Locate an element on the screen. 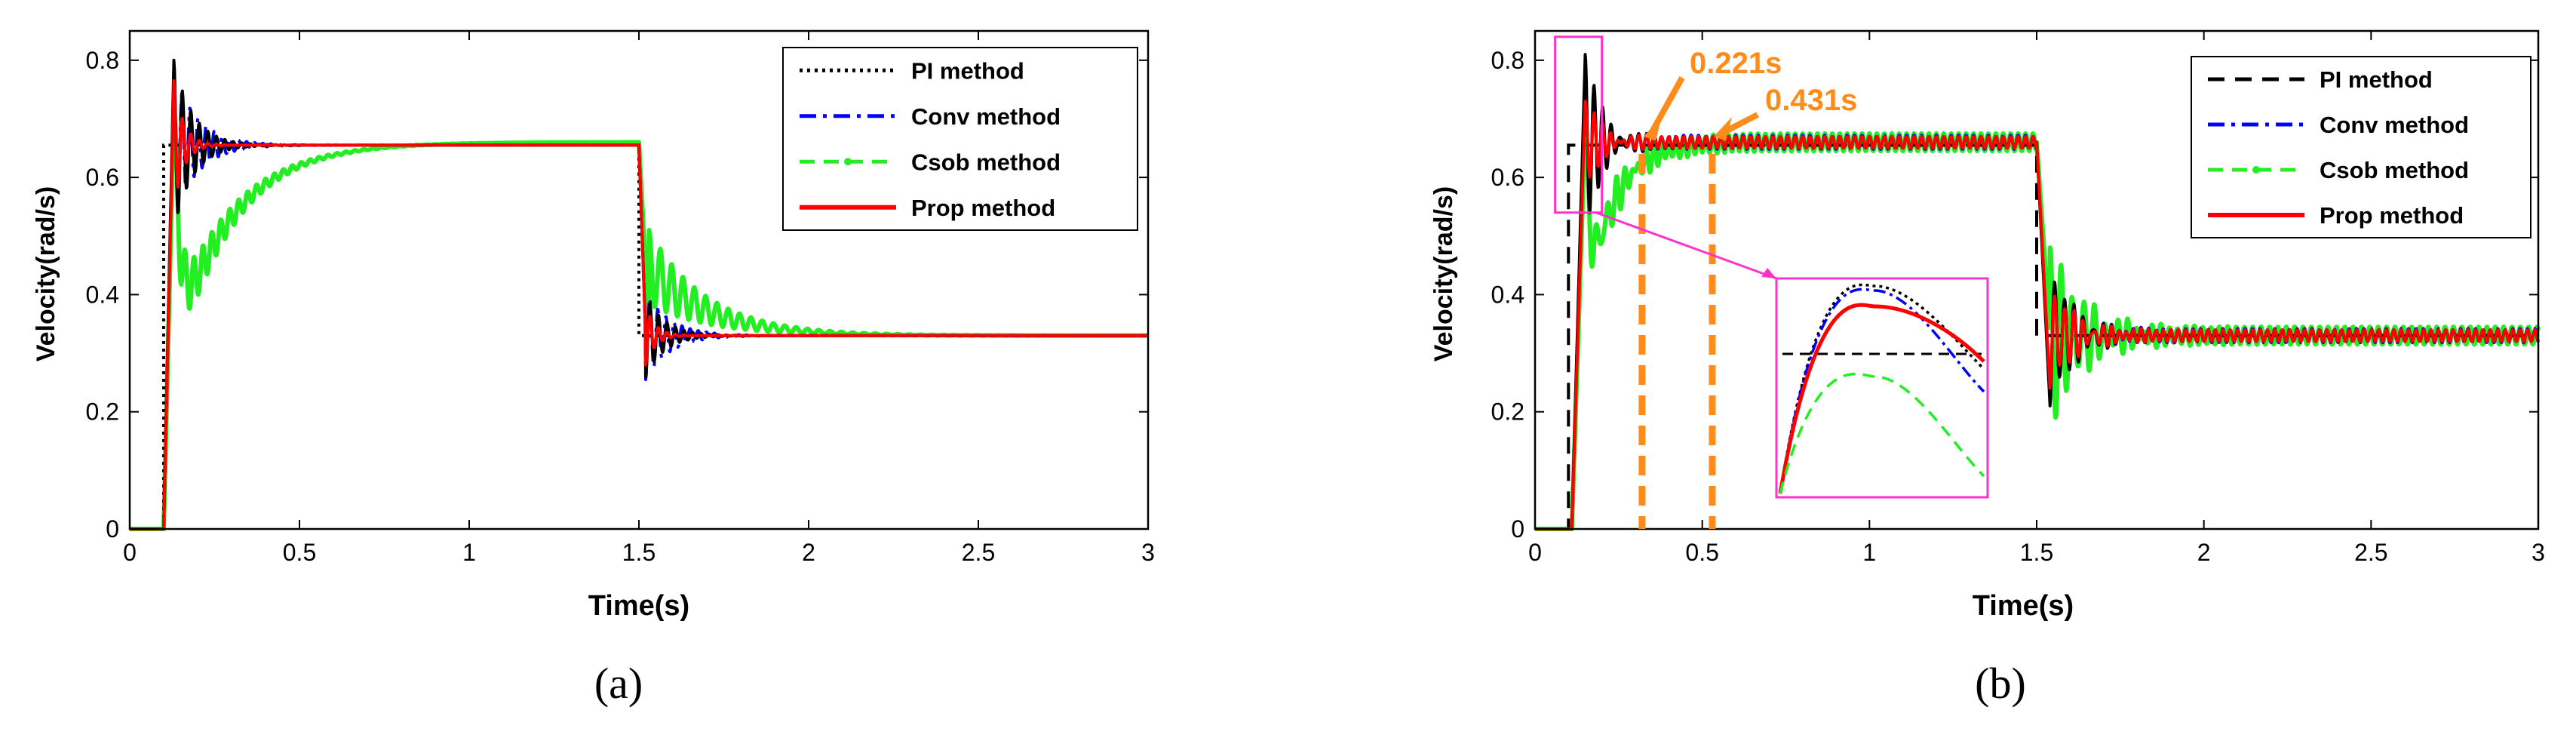  caption-b: (b) is located at coordinates (2001, 683).